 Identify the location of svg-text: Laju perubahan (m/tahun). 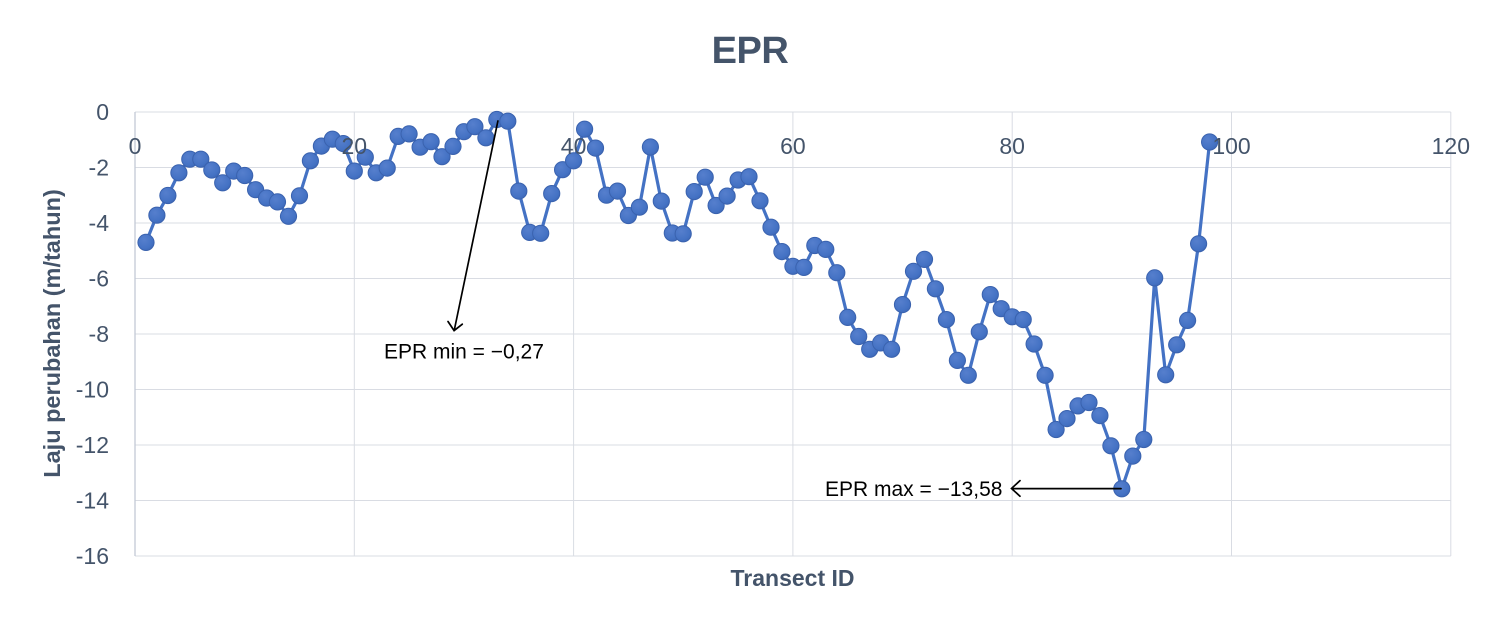
(52, 333).